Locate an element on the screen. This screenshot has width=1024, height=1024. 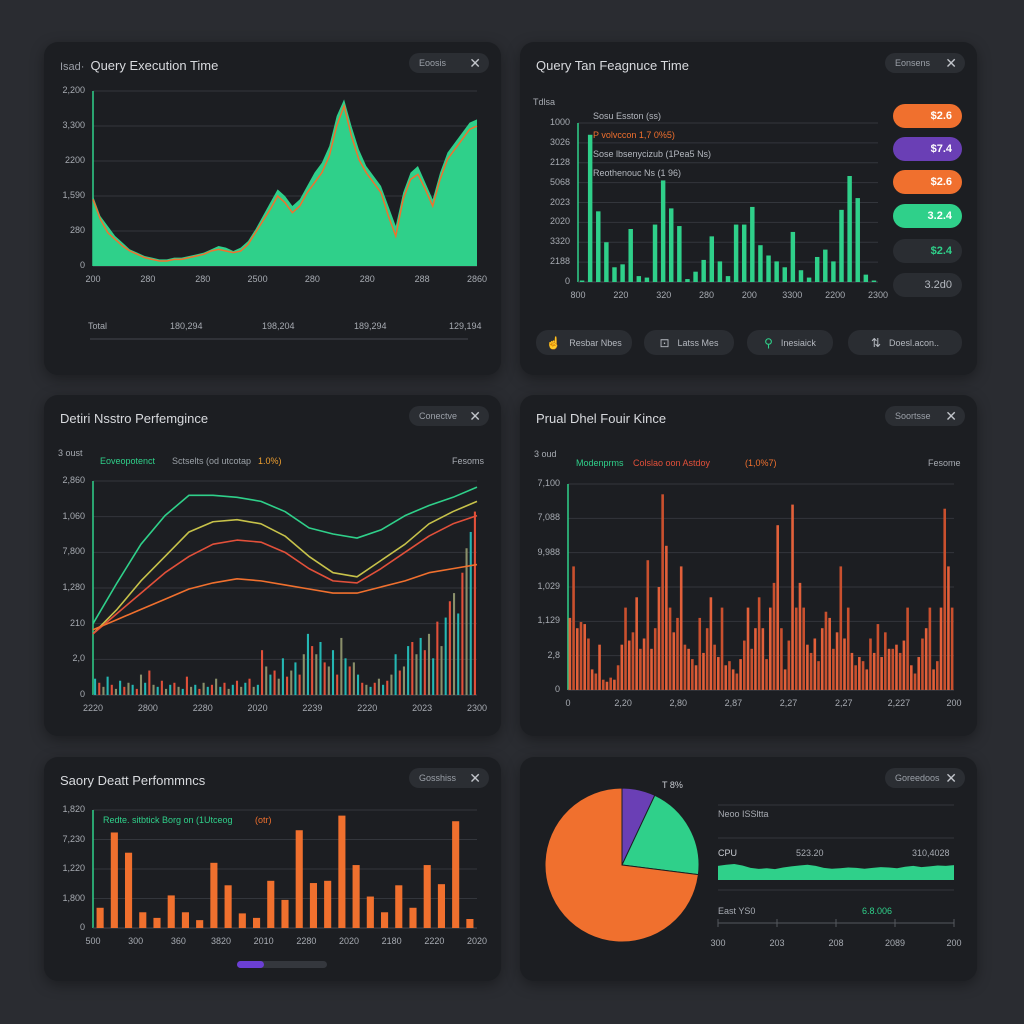
options-label: Goreedoos is located at coordinates (917, 778).